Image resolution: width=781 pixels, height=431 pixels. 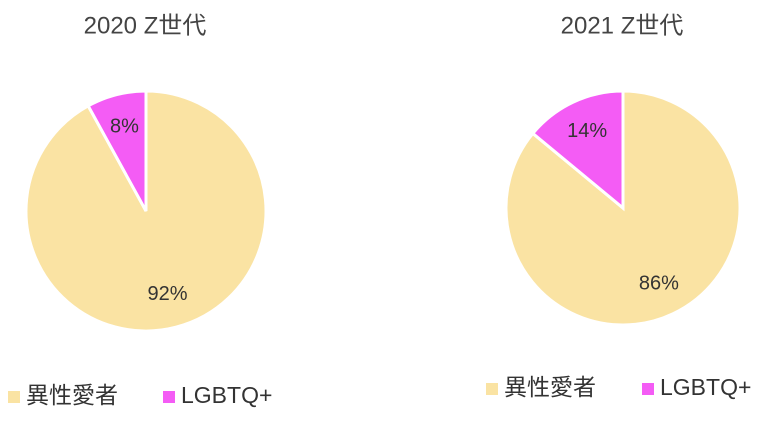 I want to click on data-label: 14%, so click(x=587, y=131).